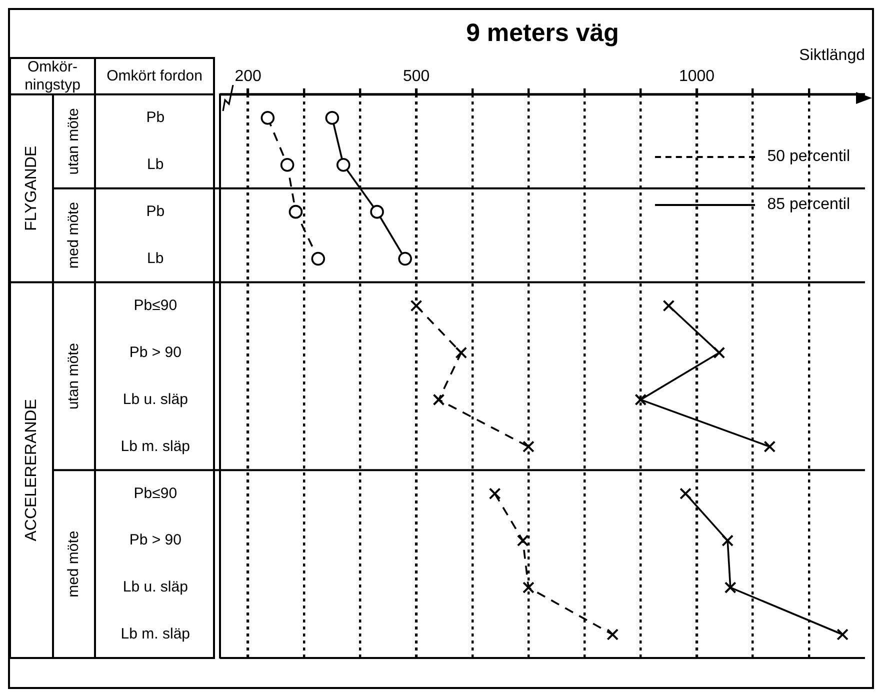 The width and height of the screenshot is (882, 697). What do you see at coordinates (808, 205) in the screenshot?
I see `text: 85 percentil` at bounding box center [808, 205].